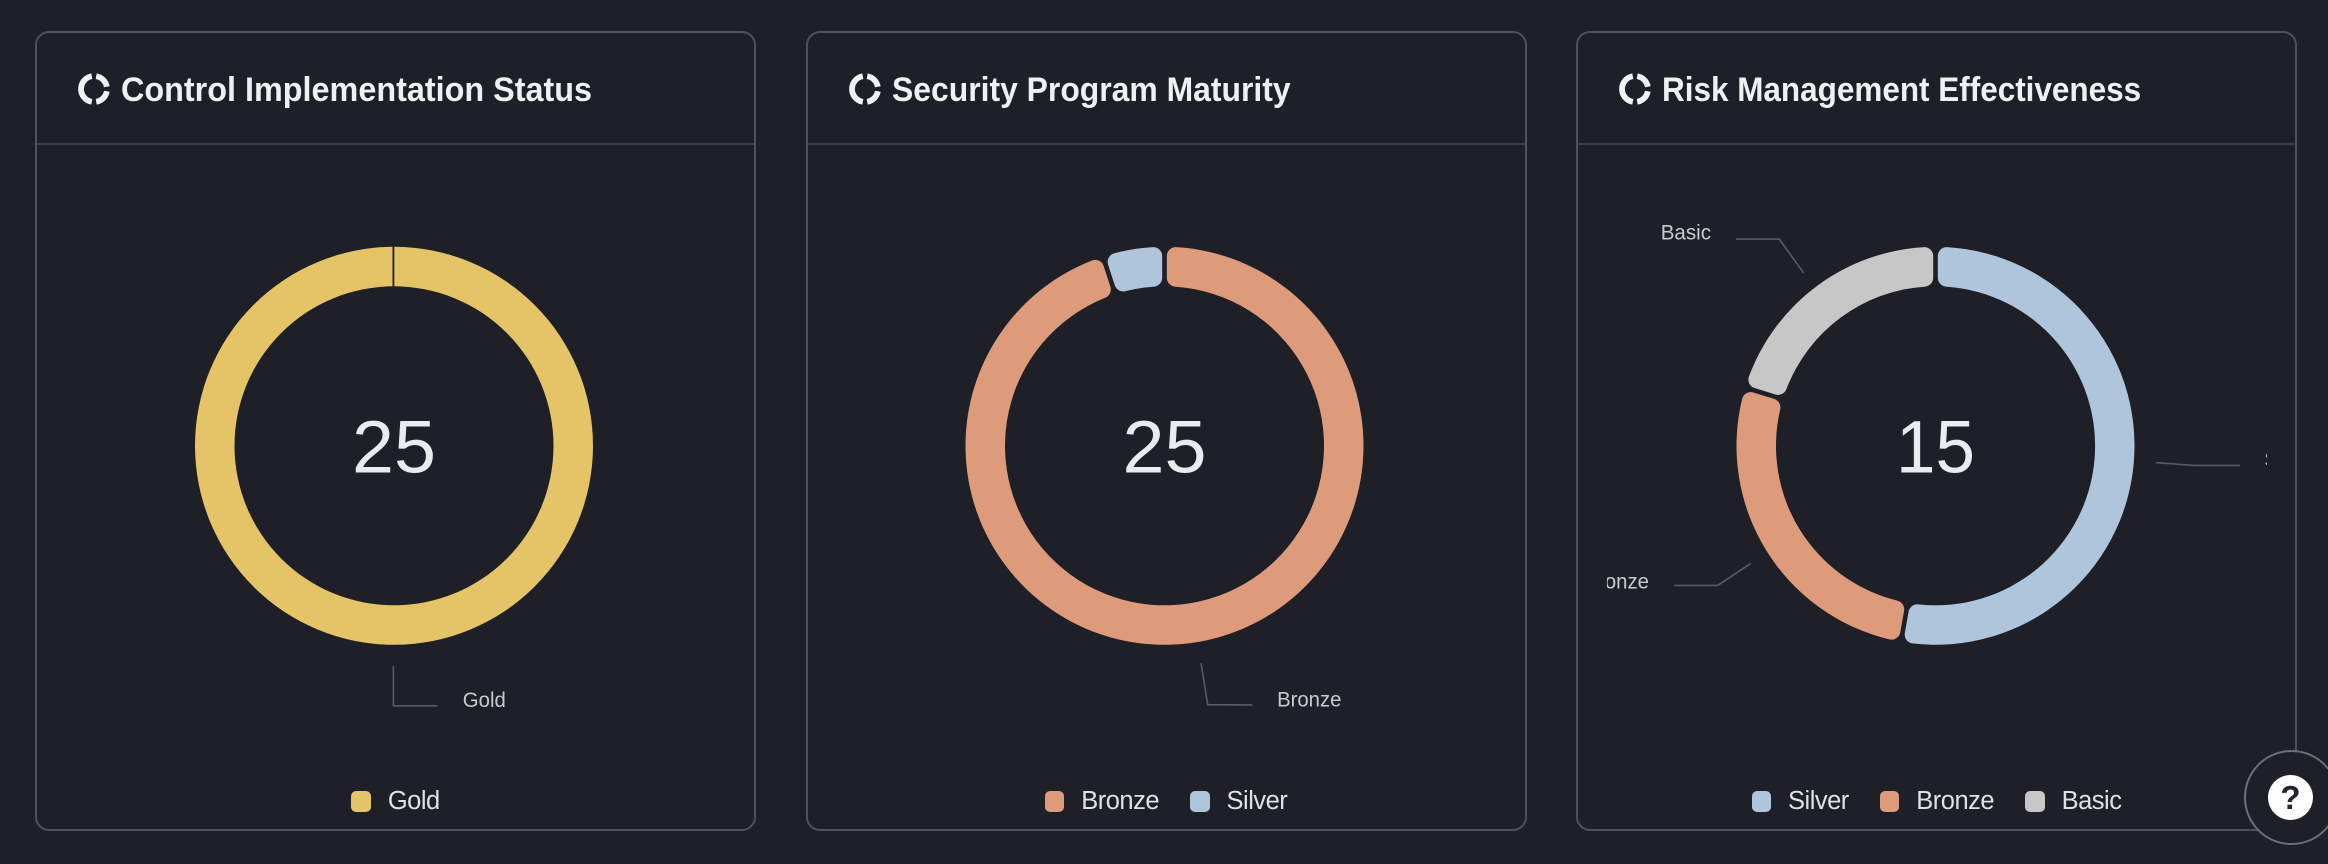  I want to click on svg-text: Gold, so click(484, 700).